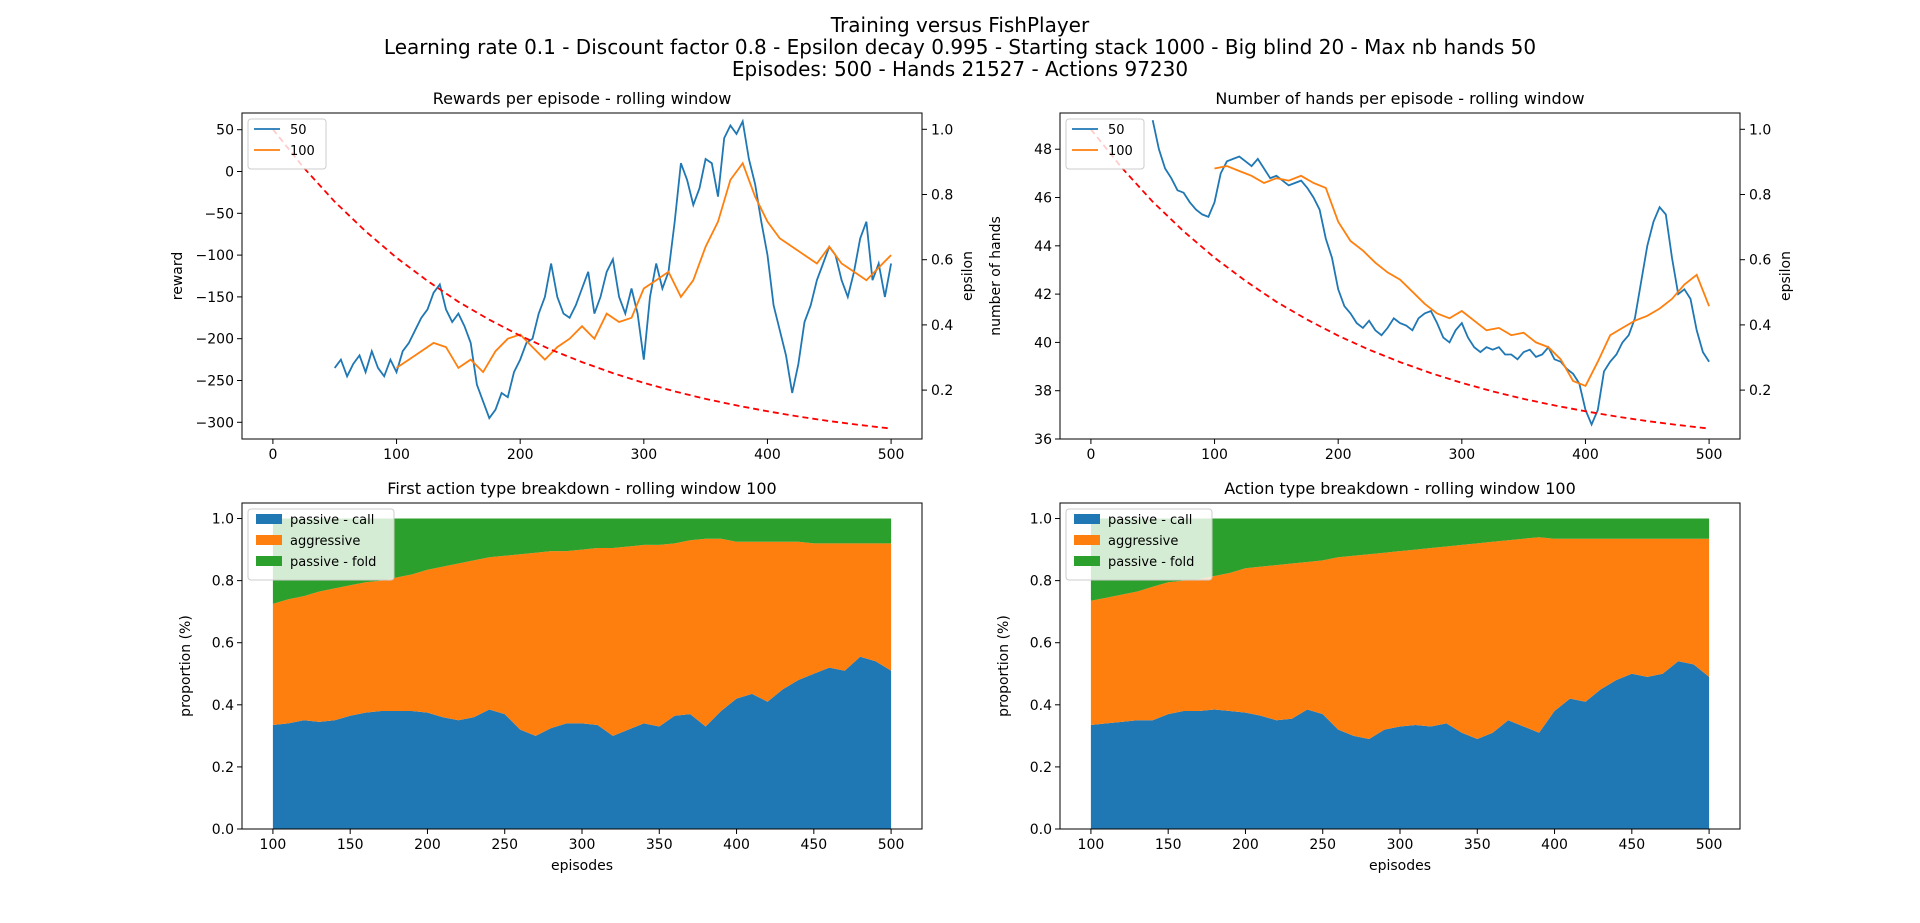 The image size is (1920, 923). I want to click on x-tick-label: 150, so click(350, 845).